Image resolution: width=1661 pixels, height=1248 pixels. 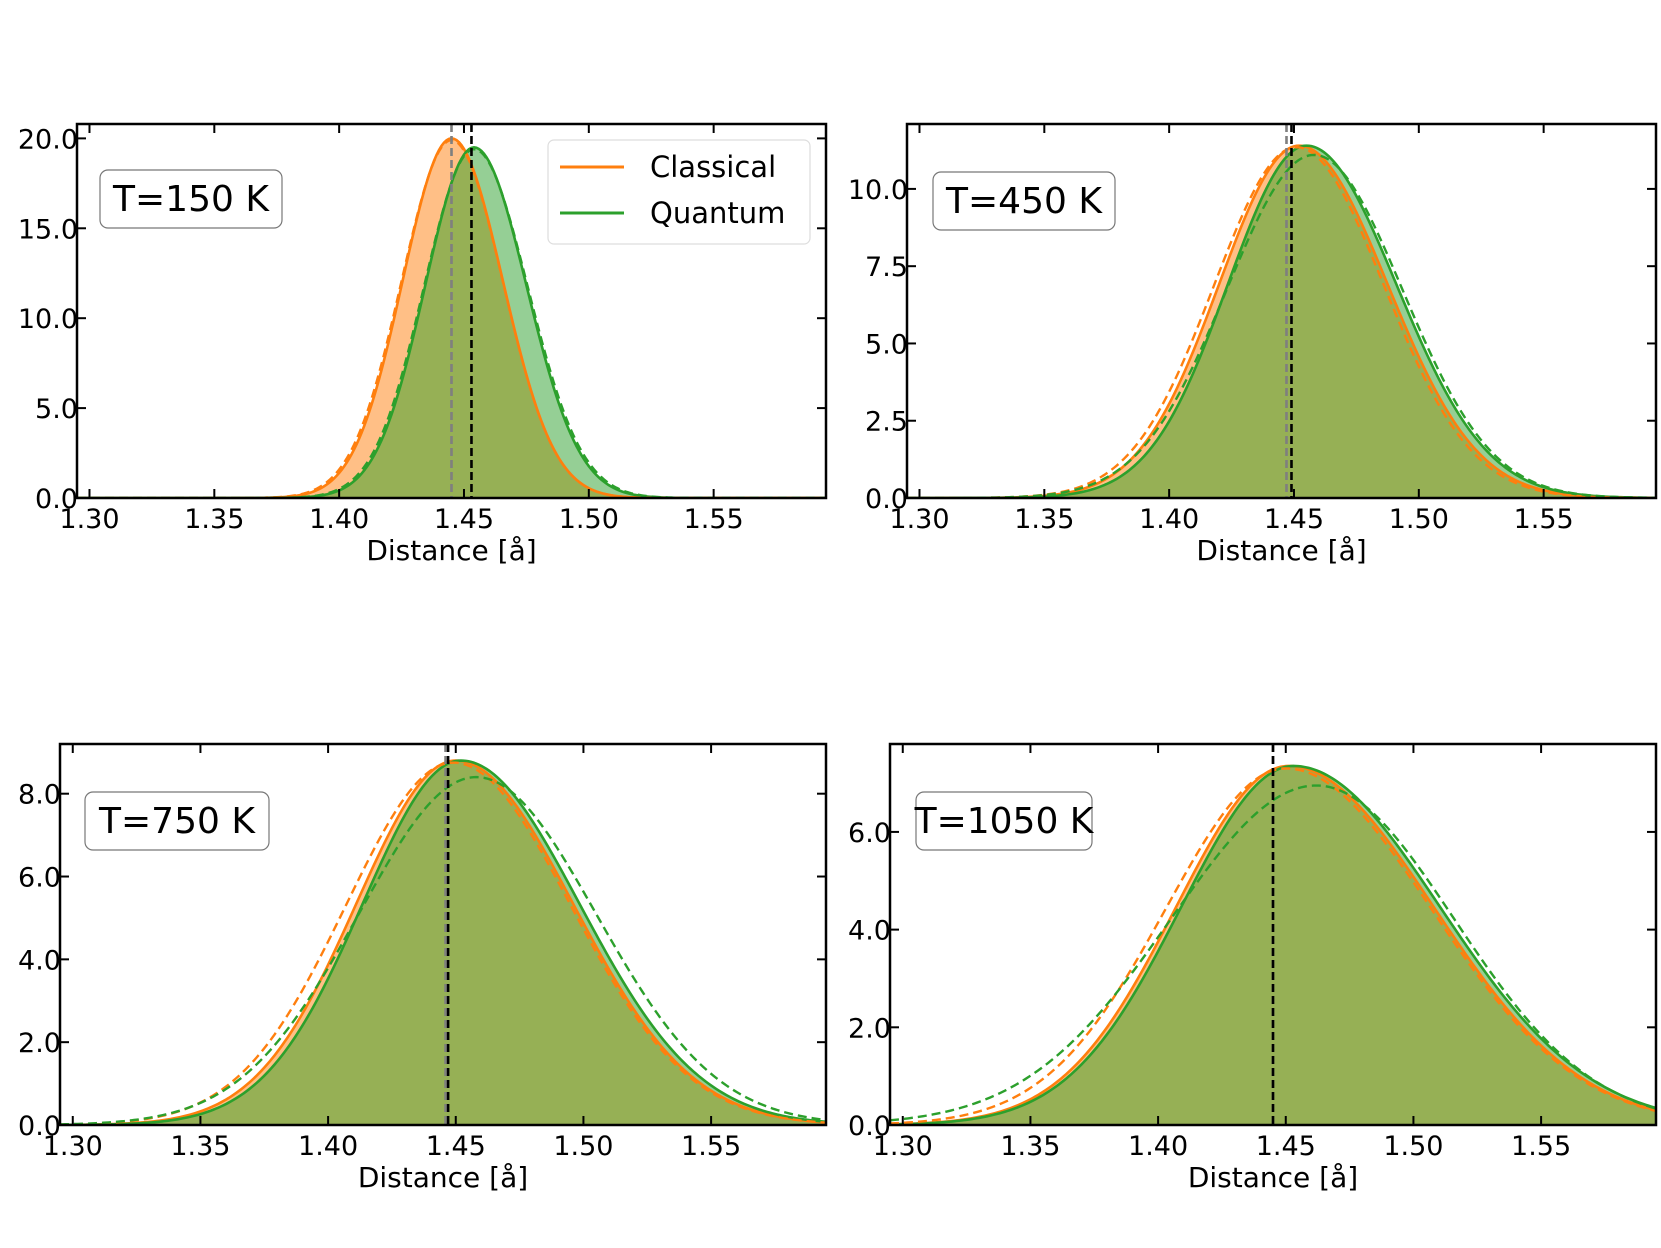 What do you see at coordinates (713, 167) in the screenshot?
I see `legend-label-classical: Classical` at bounding box center [713, 167].